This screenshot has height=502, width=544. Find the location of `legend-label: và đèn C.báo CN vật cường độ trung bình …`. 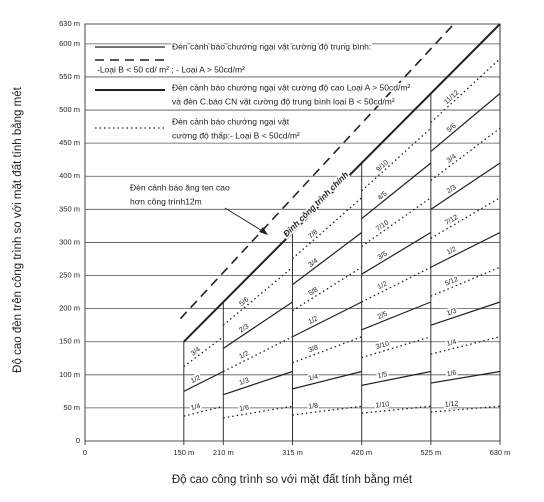

legend-label: và đèn C.báo CN vật cường độ trung bình … is located at coordinates (283, 101).